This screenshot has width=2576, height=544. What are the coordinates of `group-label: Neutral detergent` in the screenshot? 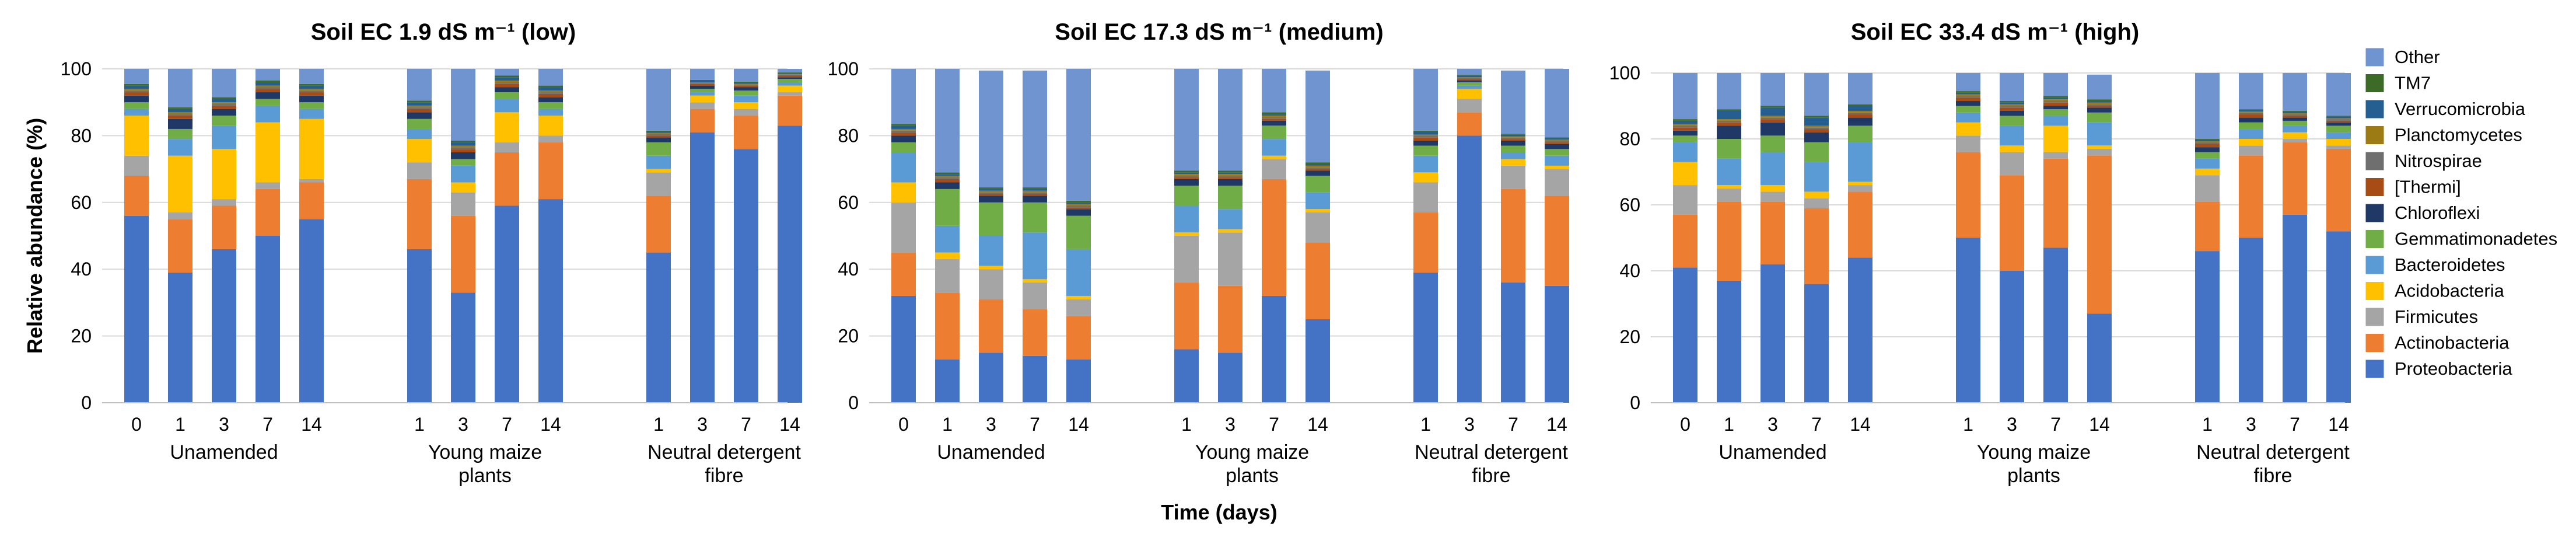 It's located at (2273, 452).